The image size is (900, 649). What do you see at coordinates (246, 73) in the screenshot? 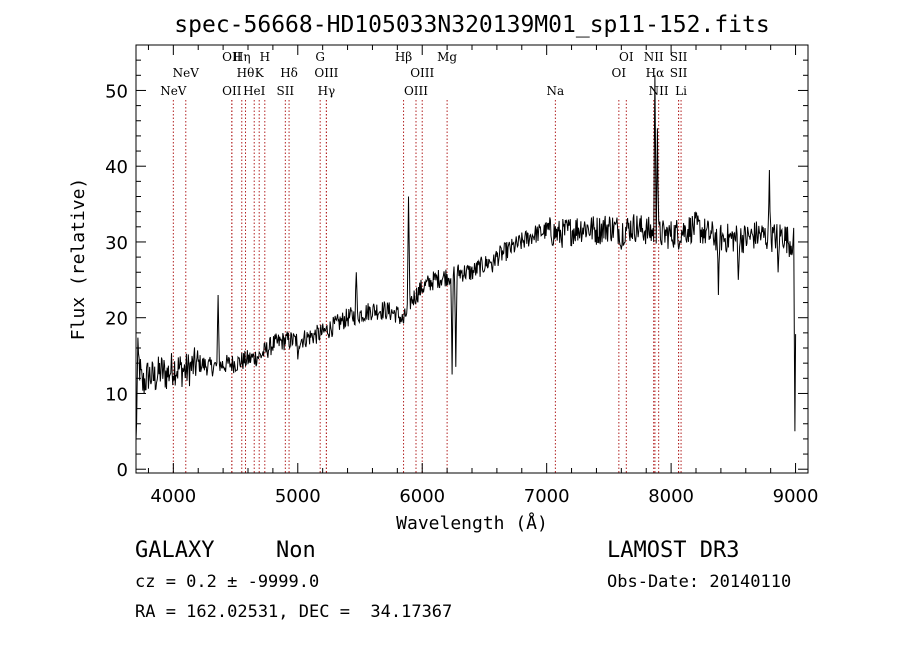
I see `emission-line-label: Hθ` at bounding box center [246, 73].